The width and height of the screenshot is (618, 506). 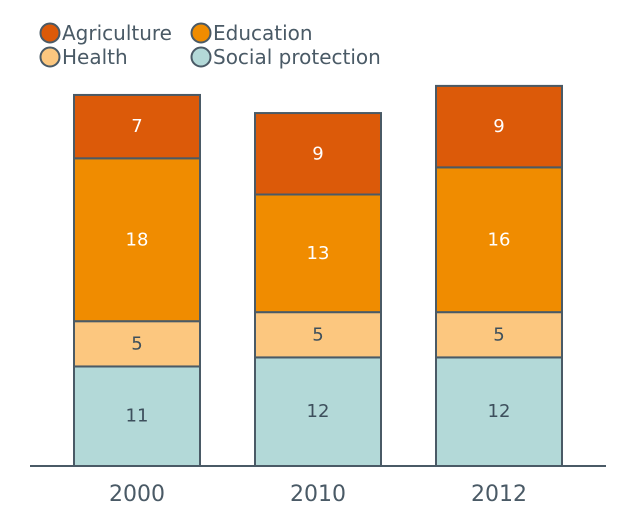 I want to click on data-label-education-2012: 16, so click(x=499, y=239).